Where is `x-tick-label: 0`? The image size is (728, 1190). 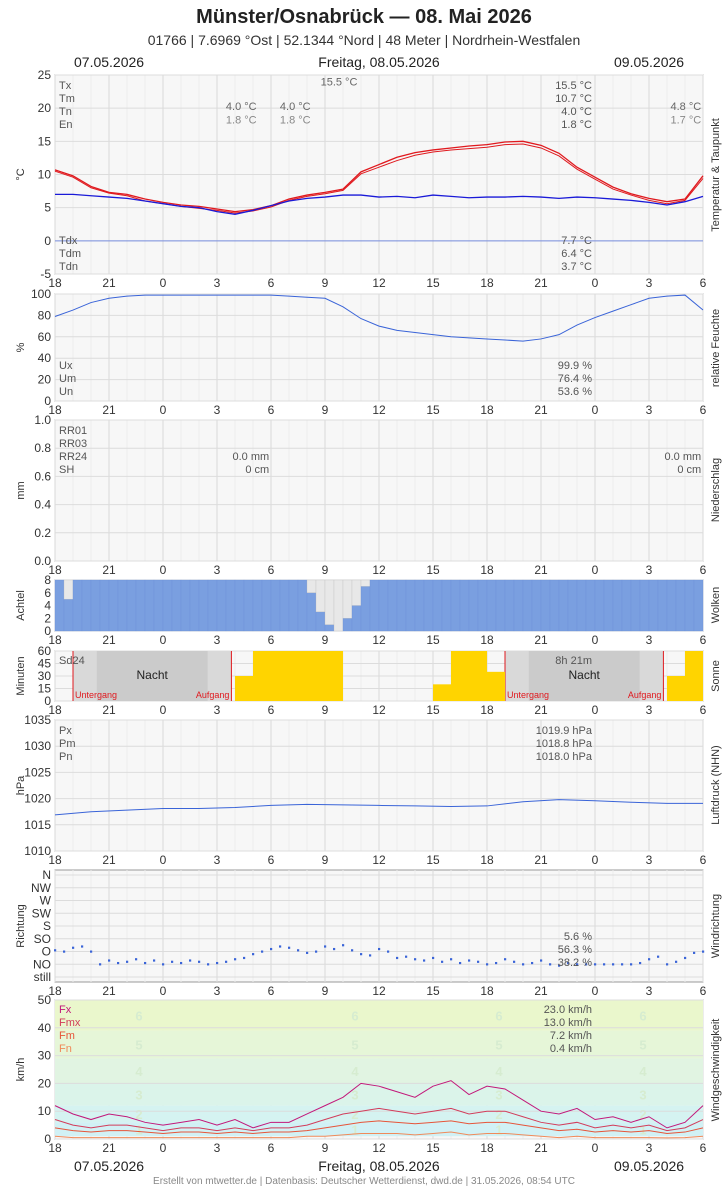
x-tick-label: 0 is located at coordinates (595, 640).